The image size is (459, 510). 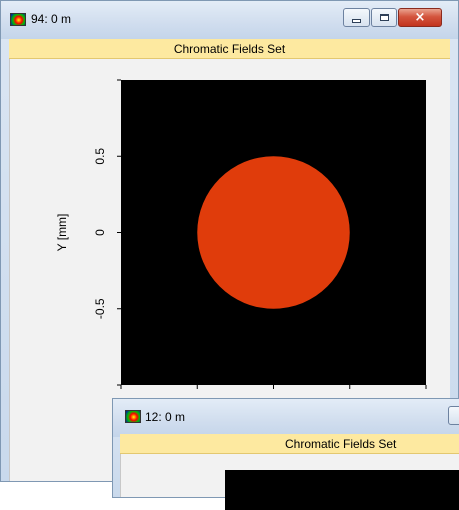 What do you see at coordinates (165, 417) in the screenshot?
I see `window-title-2: 12: 0 m` at bounding box center [165, 417].